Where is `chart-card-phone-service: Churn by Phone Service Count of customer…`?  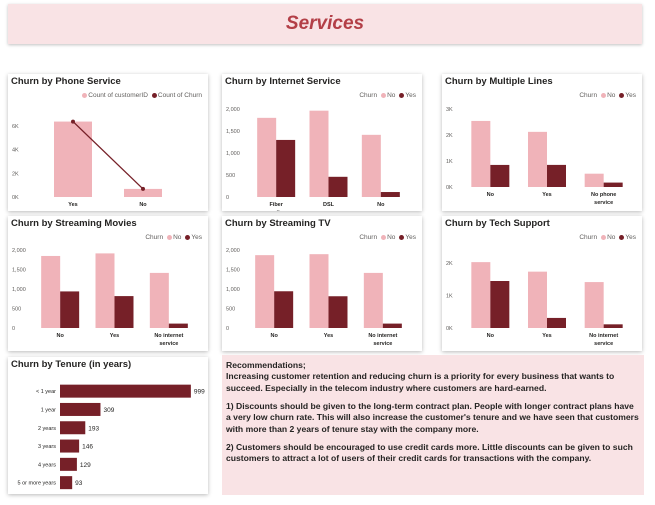 chart-card-phone-service: Churn by Phone Service Count of customer… is located at coordinates (108, 142).